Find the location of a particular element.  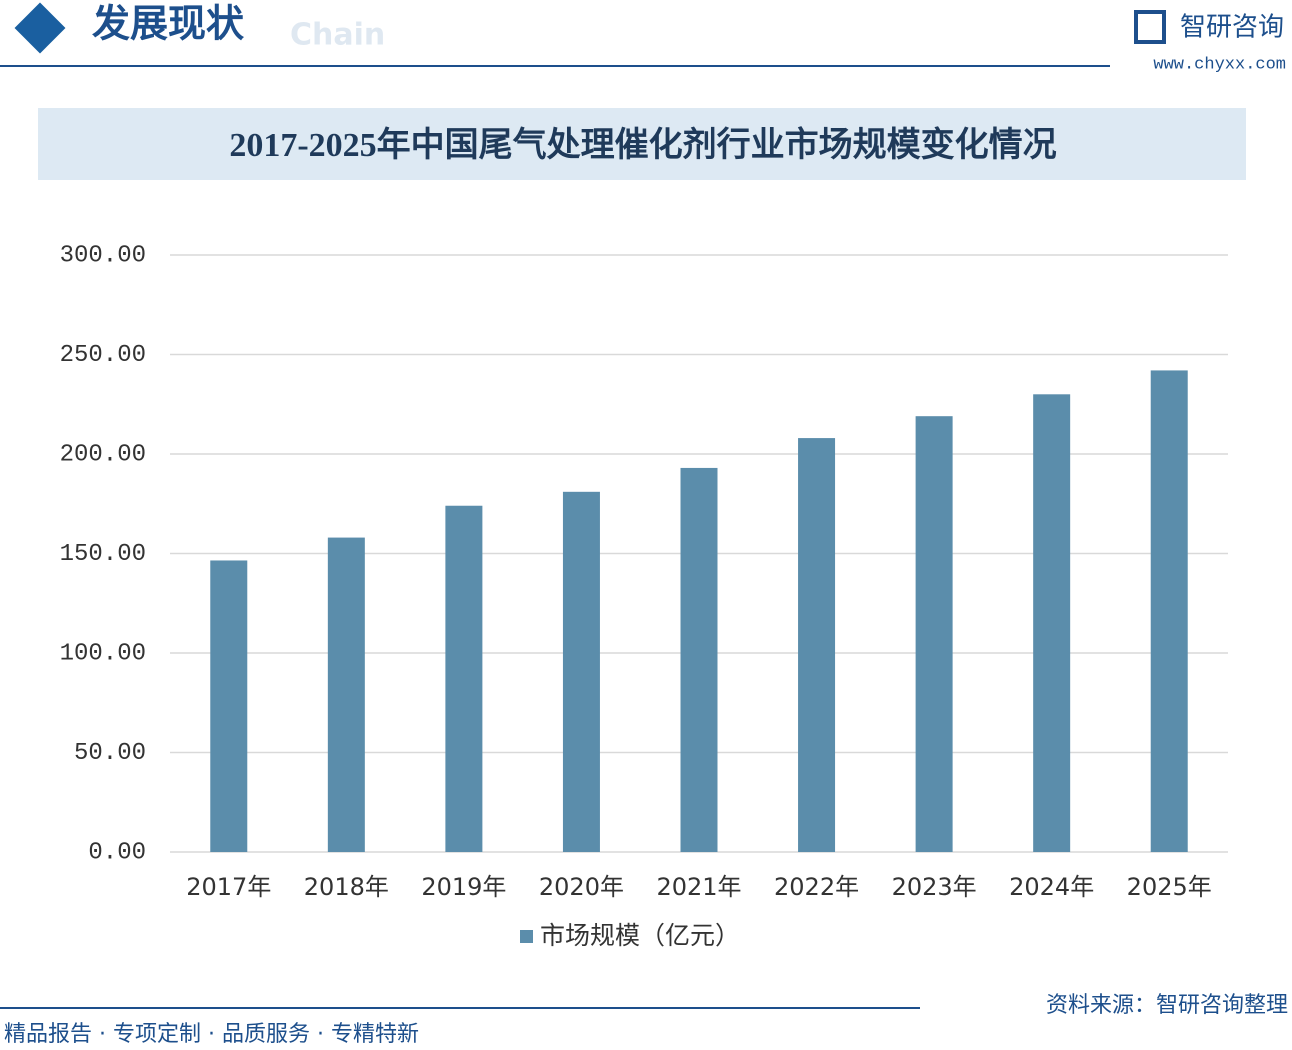

y-tick-label: 300.00 is located at coordinates (103, 255).